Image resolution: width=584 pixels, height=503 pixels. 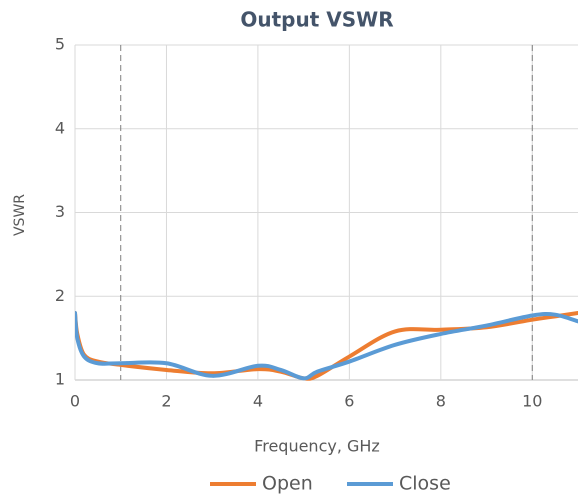 I want to click on x-tick-label: 4, so click(x=258, y=401).